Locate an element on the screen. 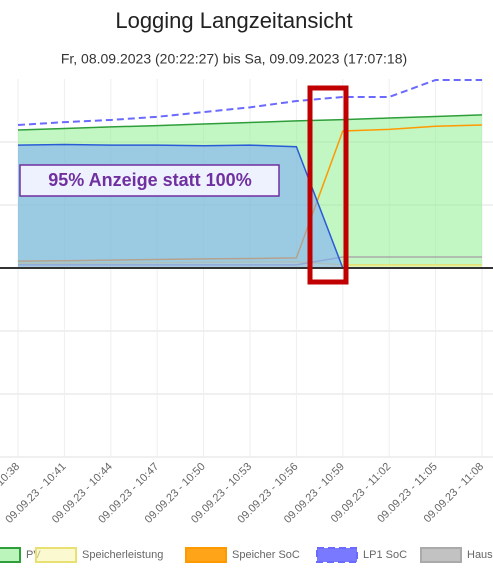 This screenshot has width=493, height=579. legend-label: Speicher SoC is located at coordinates (266, 555).